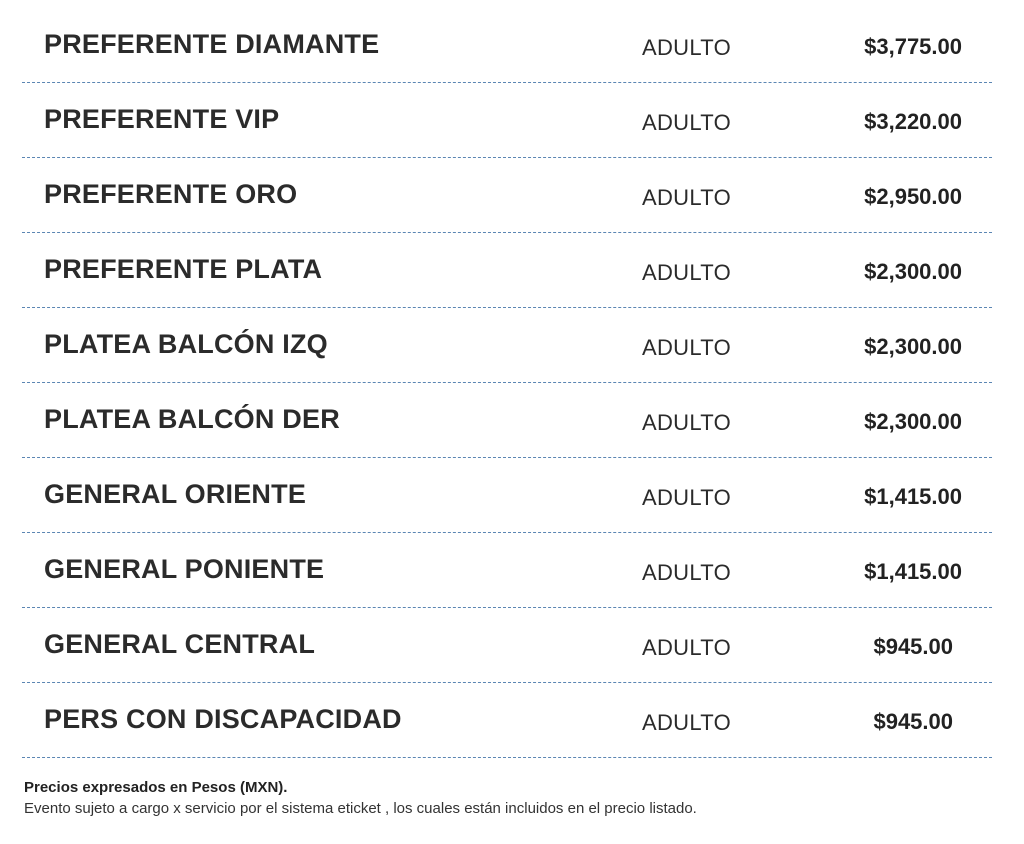 The width and height of the screenshot is (1024, 844). What do you see at coordinates (507, 45) in the screenshot?
I see `price-row: PREFERENTE DIAMANTE ADULTO $3,775.00` at bounding box center [507, 45].